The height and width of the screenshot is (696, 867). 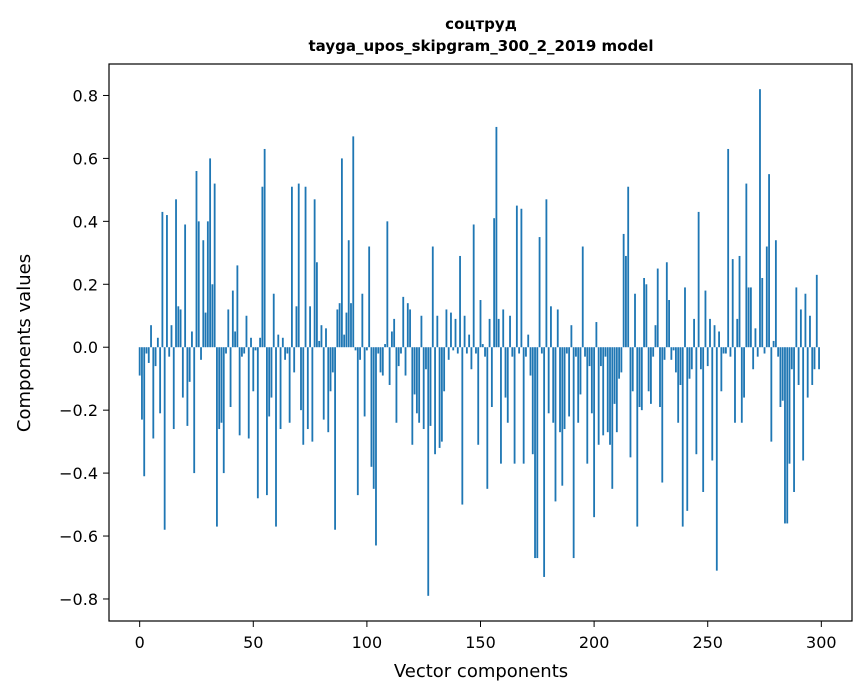 I want to click on y-tick-label: 0.4, so click(x=85, y=221).